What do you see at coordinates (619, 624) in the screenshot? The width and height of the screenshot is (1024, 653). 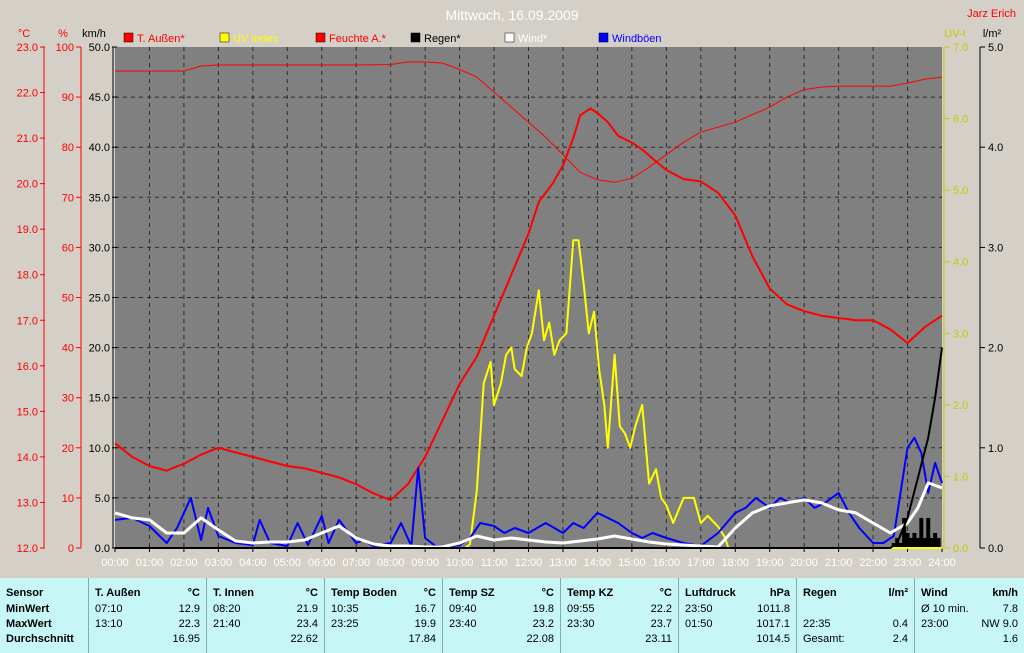 I see `stats-row: 23:30 23.7` at bounding box center [619, 624].